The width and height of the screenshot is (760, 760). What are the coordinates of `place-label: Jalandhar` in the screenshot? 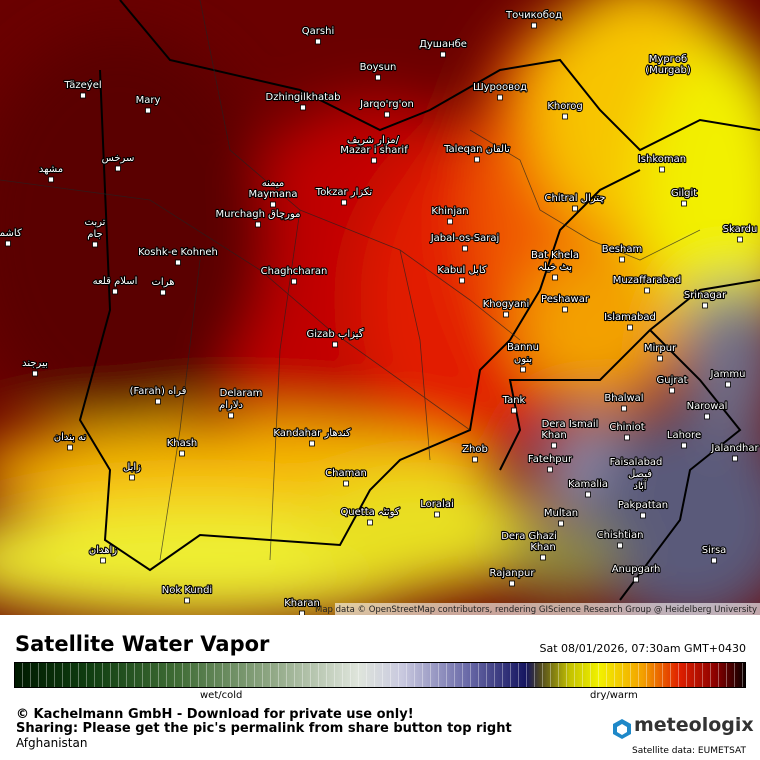 It's located at (734, 448).